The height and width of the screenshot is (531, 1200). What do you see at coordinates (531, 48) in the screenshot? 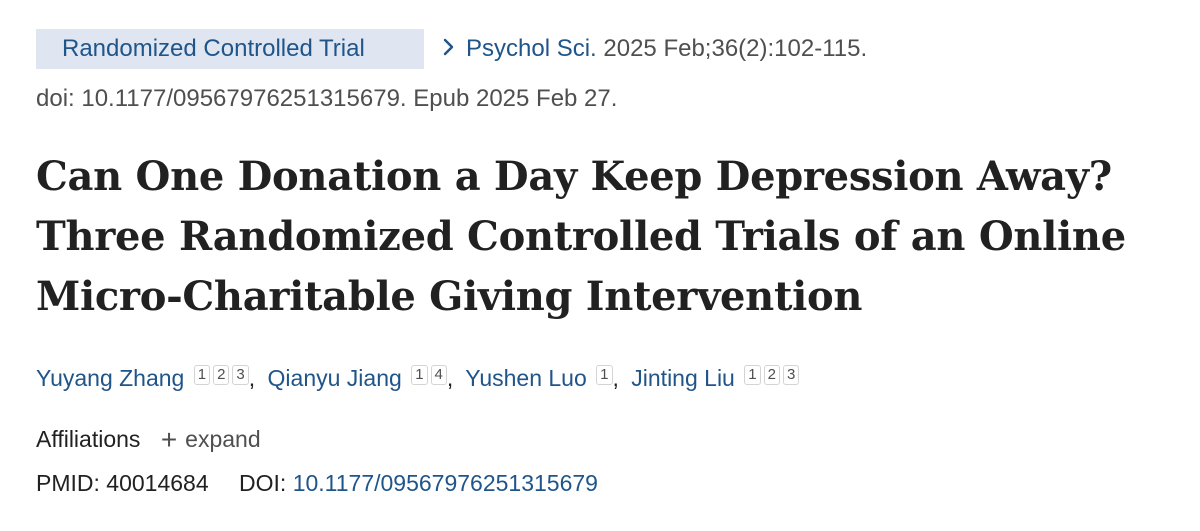
I see `journal-link: Psychol Sci.` at bounding box center [531, 48].